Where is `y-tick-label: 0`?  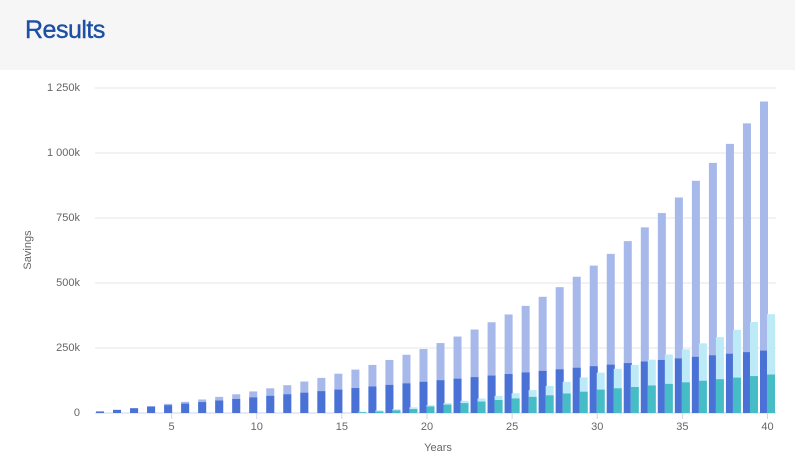
y-tick-label: 0 is located at coordinates (77, 413).